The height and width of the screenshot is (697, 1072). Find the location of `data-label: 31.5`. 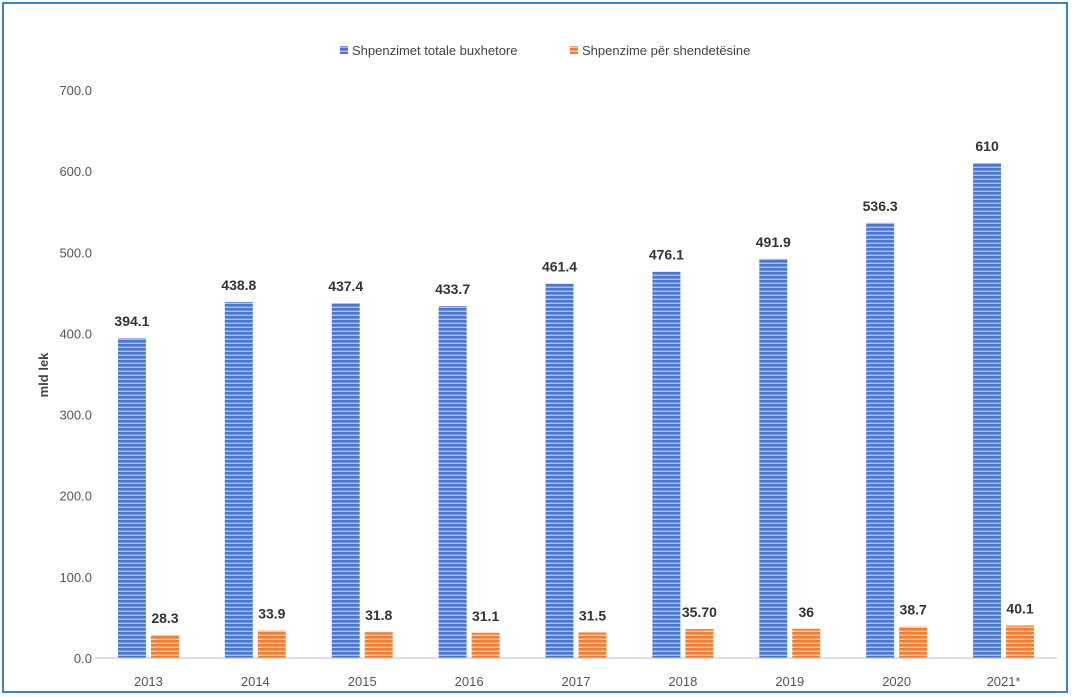

data-label: 31.5 is located at coordinates (592, 615).